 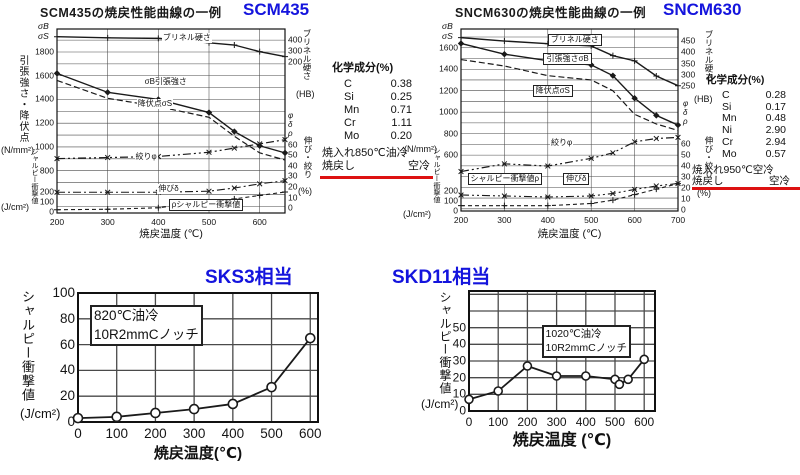 I want to click on y-tick: 30, so click(x=293, y=175).